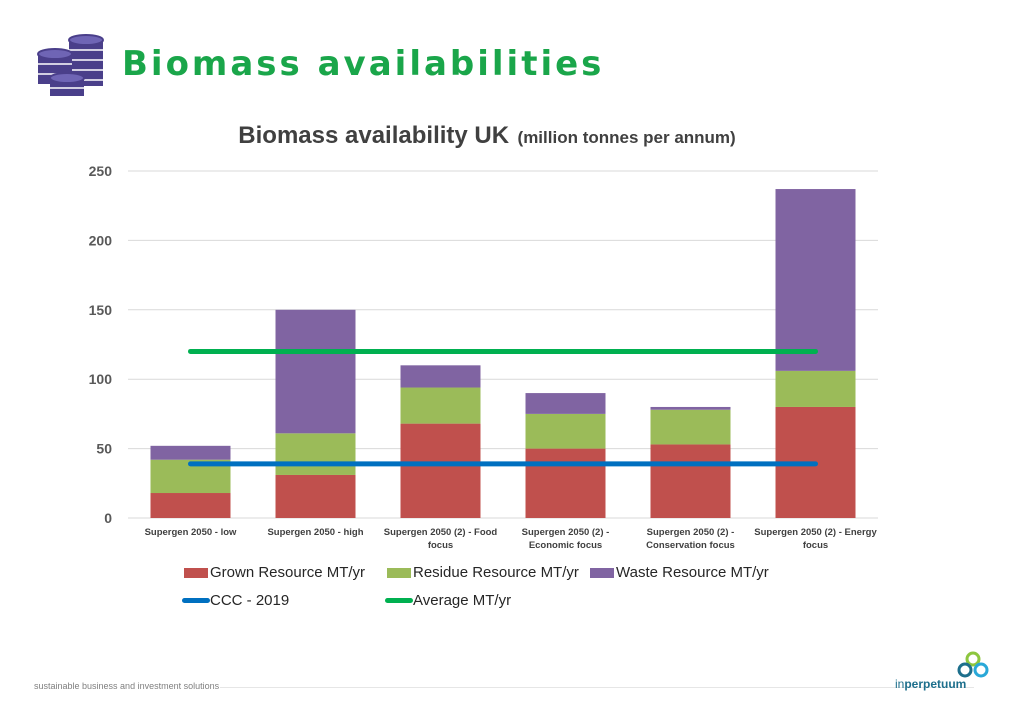 The image size is (1024, 724). I want to click on brand-knot-icon, so click(973, 666).